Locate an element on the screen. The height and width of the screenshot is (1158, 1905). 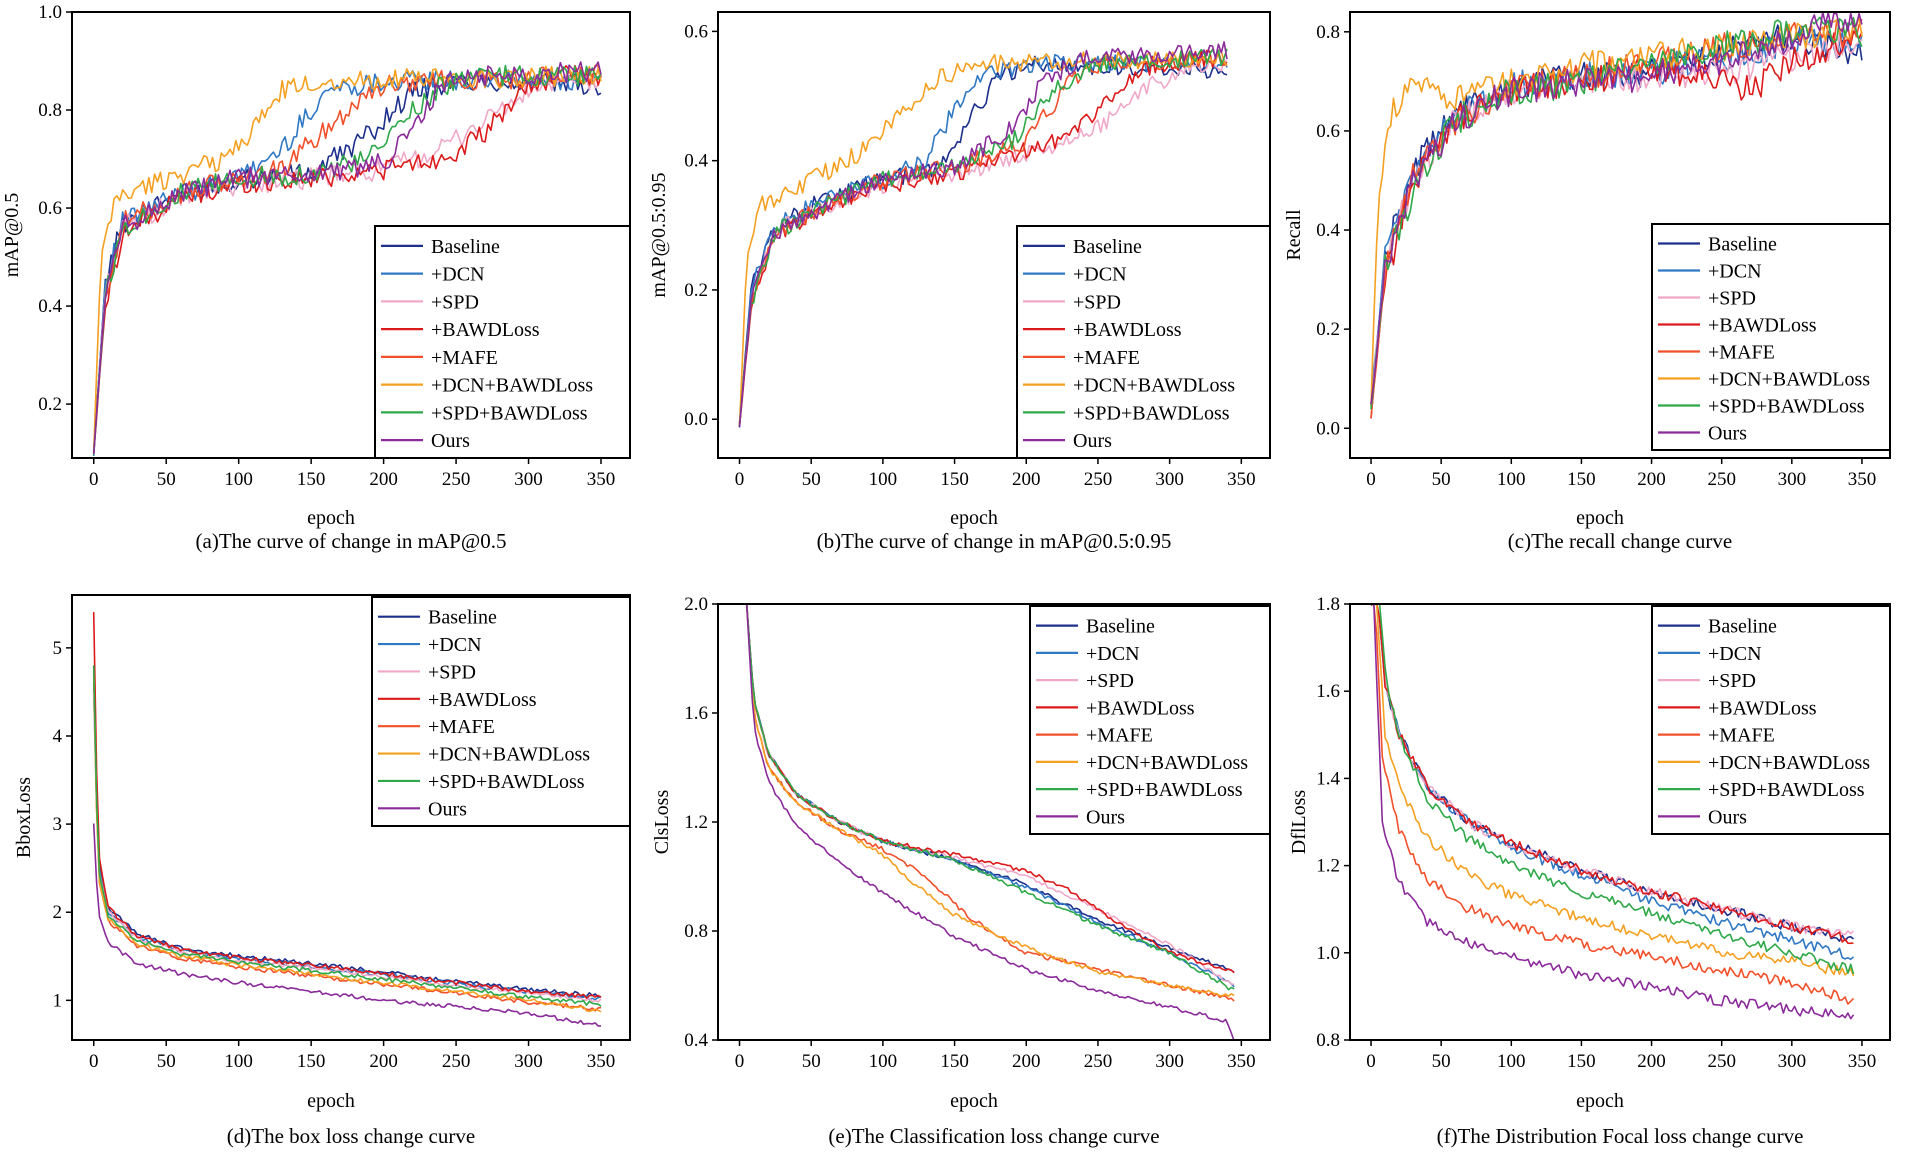
chart-caption: (a)The curve of change in mAP@0.5 is located at coordinates (351, 541).